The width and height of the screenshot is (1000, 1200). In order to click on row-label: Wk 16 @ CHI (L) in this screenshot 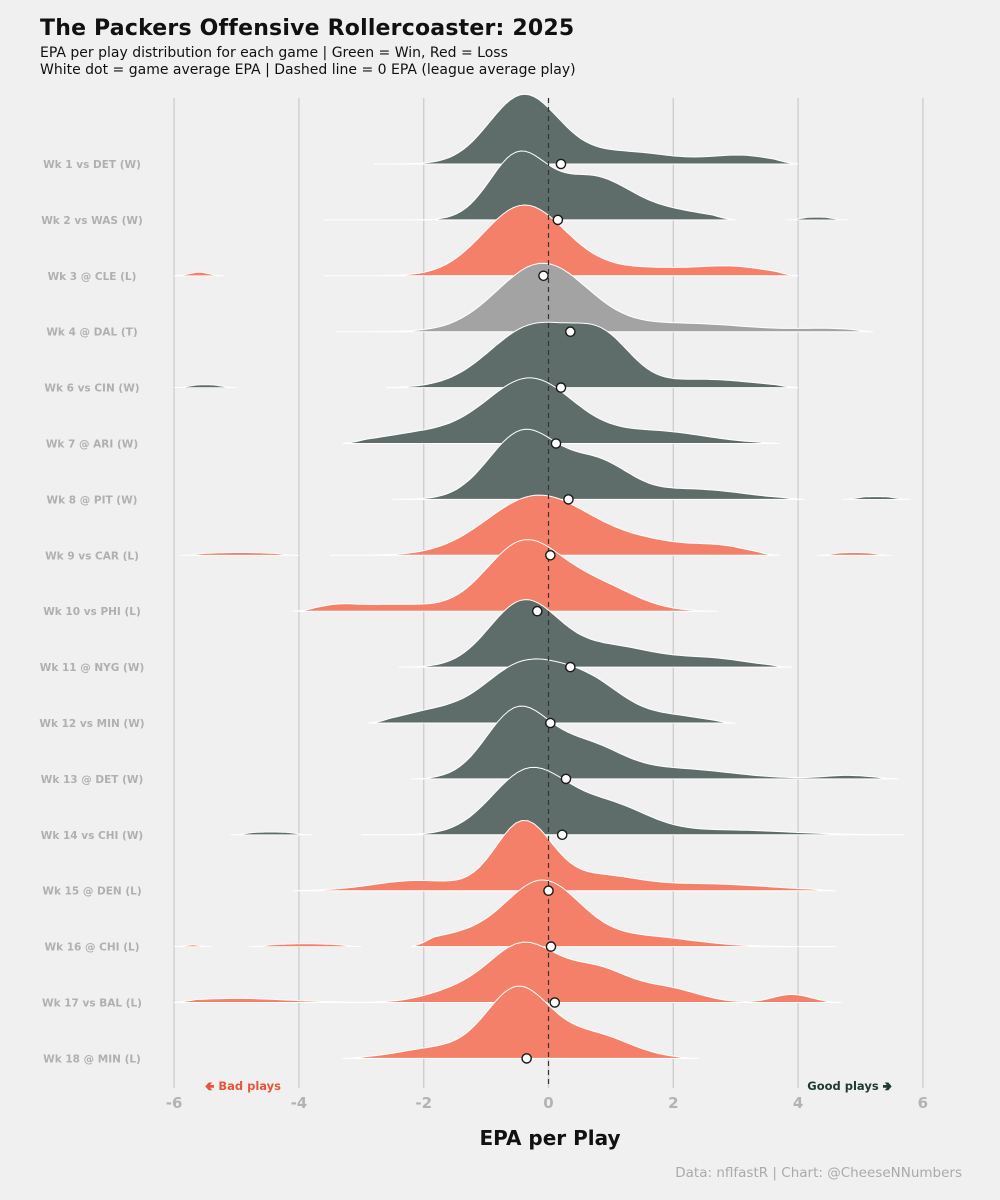, I will do `click(92, 948)`.